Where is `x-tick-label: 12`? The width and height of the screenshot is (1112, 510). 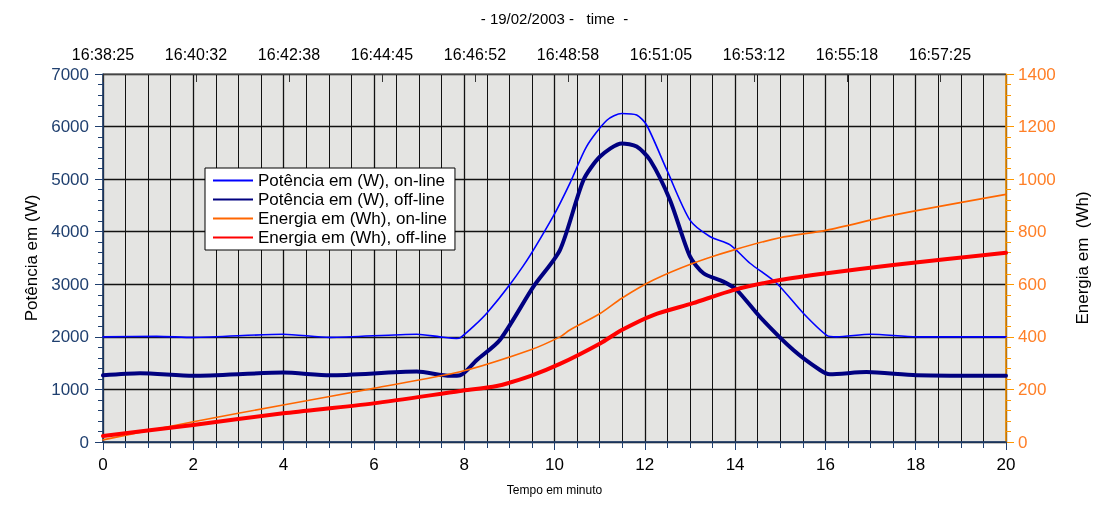
x-tick-label: 12 is located at coordinates (645, 464).